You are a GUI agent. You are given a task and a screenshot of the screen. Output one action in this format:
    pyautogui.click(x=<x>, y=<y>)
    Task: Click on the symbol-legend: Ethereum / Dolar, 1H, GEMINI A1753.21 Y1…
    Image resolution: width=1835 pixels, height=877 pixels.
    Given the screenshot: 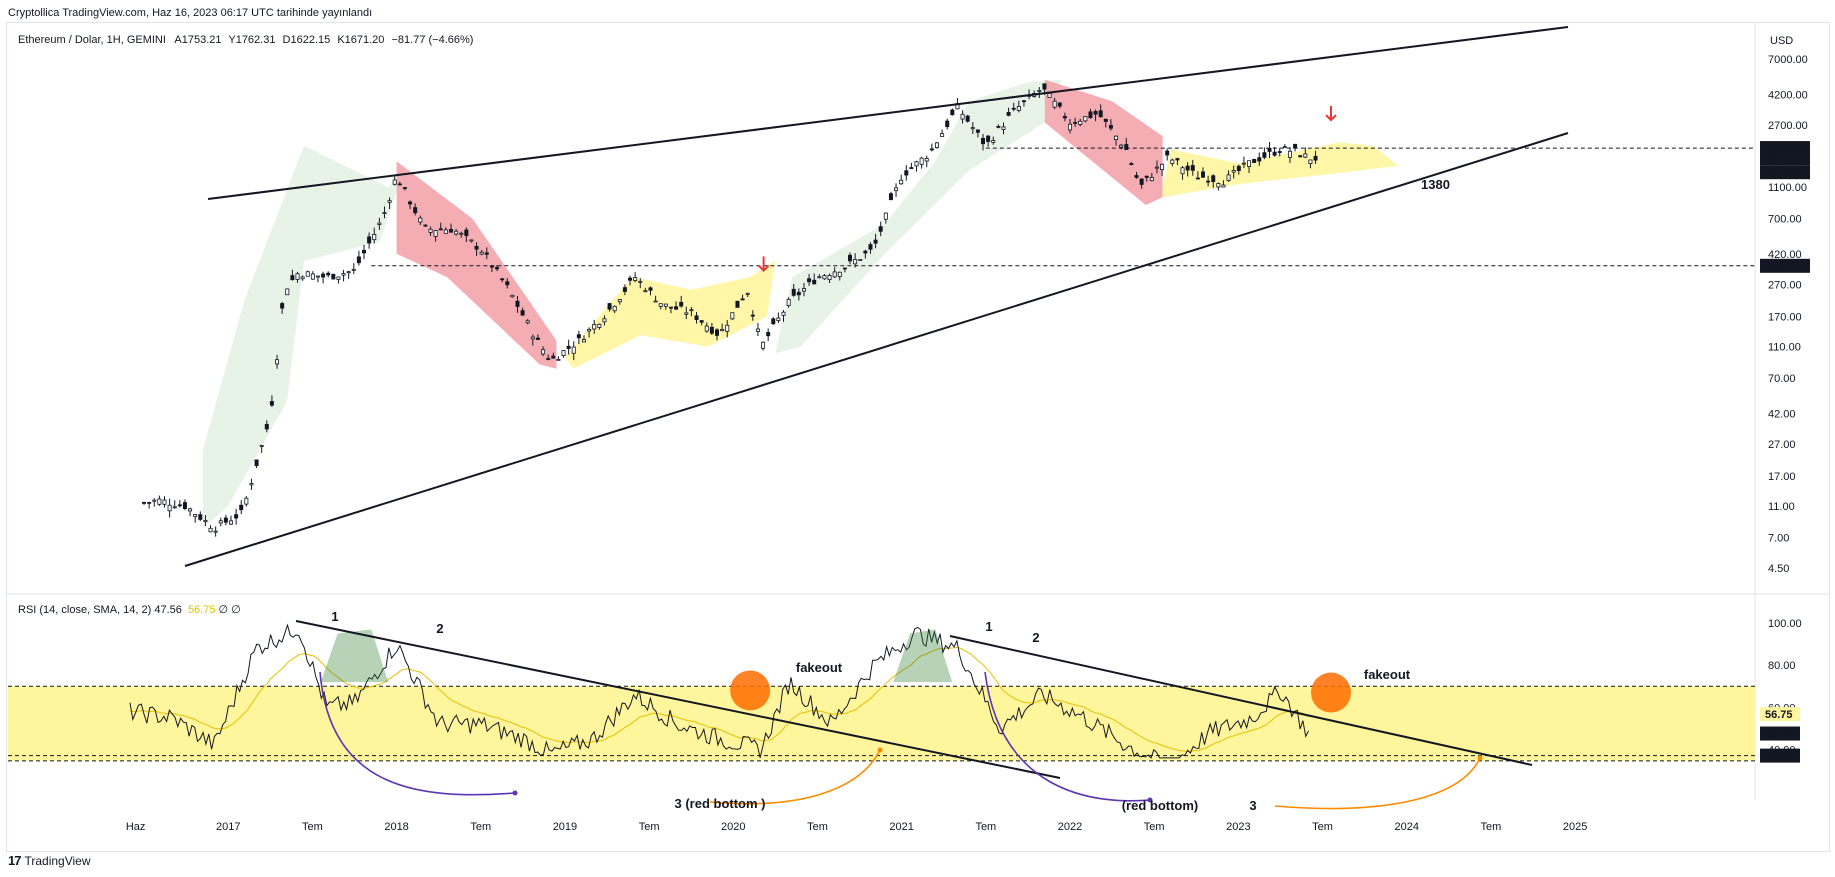 What is the action you would take?
    pyautogui.click(x=245, y=40)
    